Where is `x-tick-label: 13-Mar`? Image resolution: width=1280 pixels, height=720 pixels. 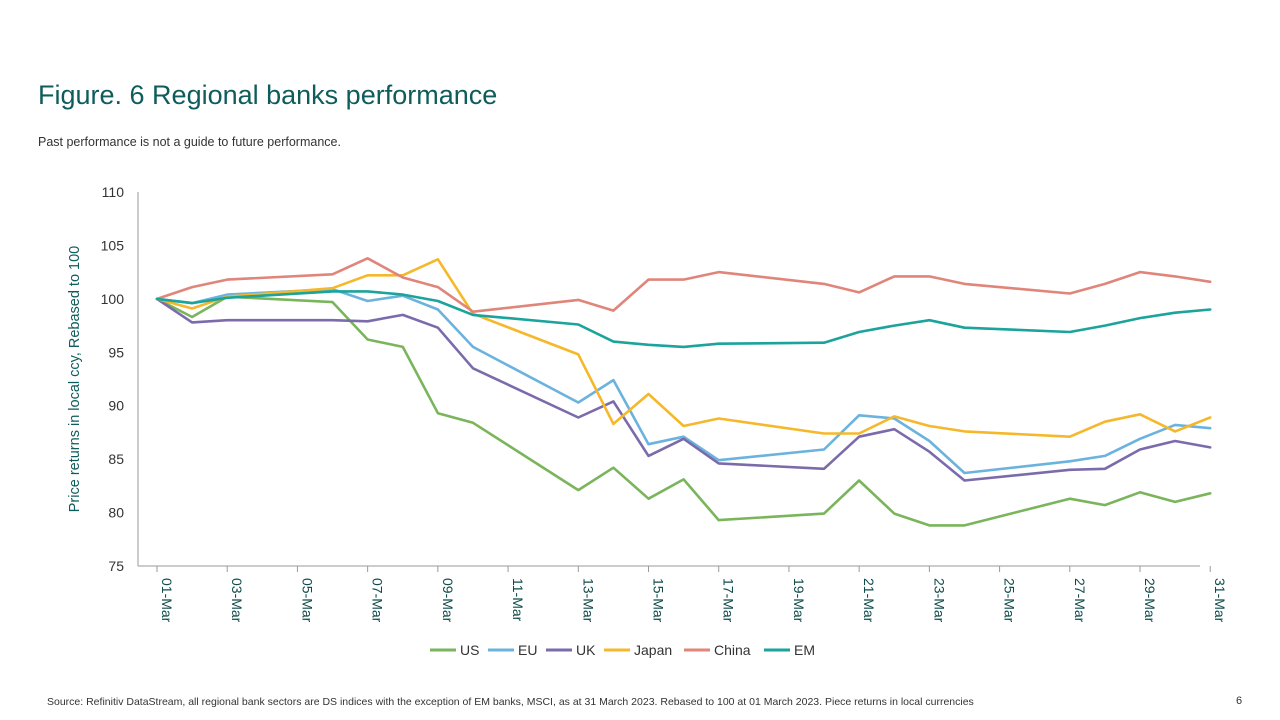
x-tick-label: 13-Mar is located at coordinates (588, 600).